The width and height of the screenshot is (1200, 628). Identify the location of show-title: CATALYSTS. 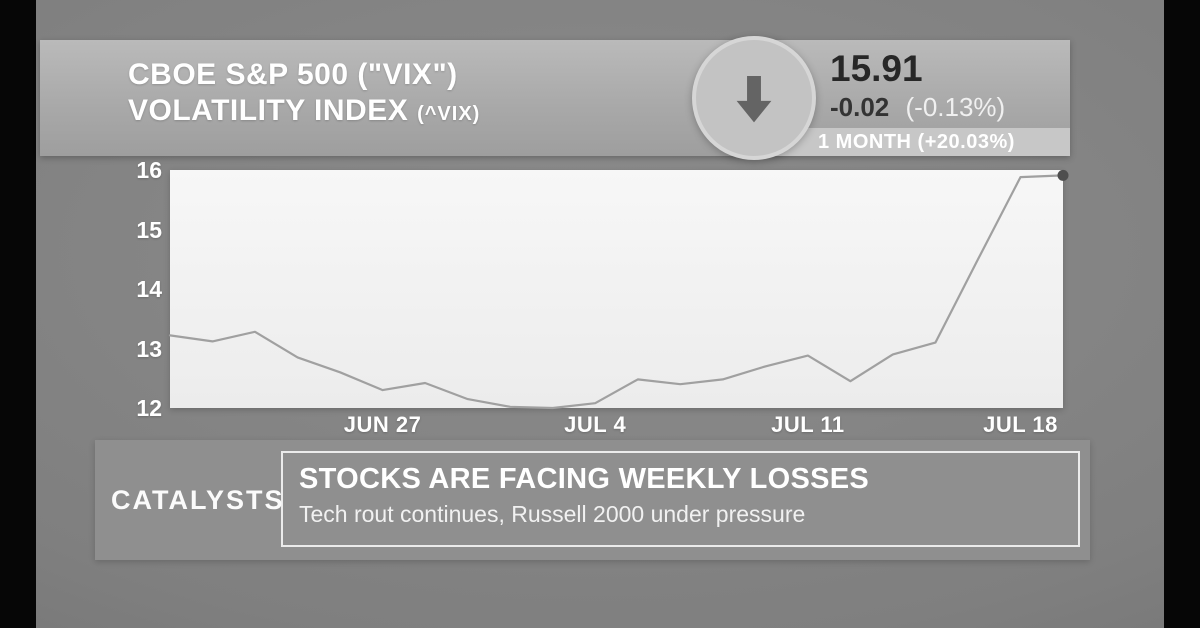
(198, 499).